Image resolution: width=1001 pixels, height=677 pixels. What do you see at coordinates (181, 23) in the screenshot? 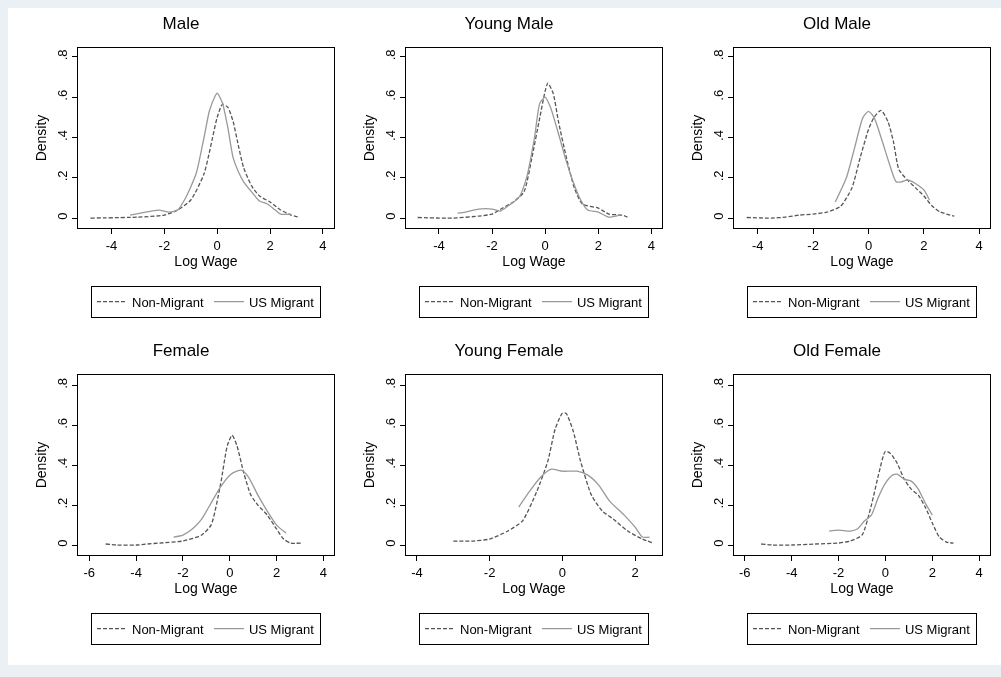
I see `chart-title: Male` at bounding box center [181, 23].